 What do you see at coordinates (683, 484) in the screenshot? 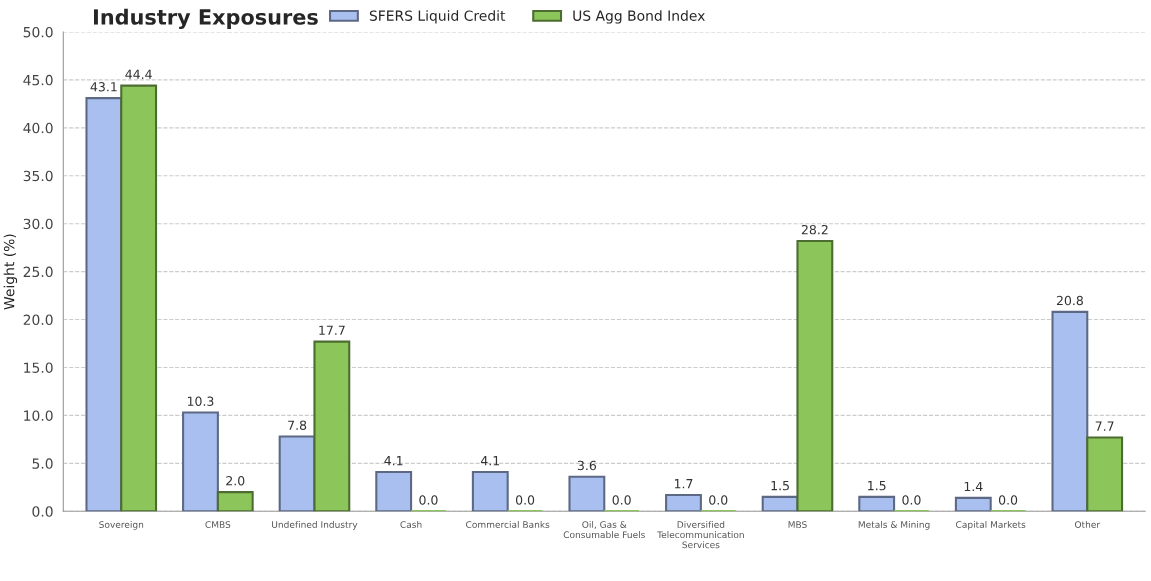
I see `data-label: 1.7` at bounding box center [683, 484].